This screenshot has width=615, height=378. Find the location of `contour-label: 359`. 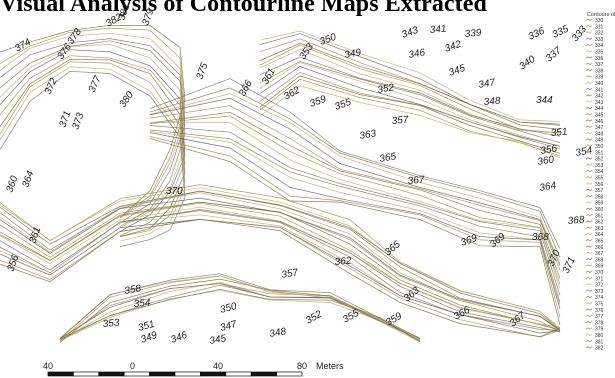

contour-label: 359 is located at coordinates (394, 320).